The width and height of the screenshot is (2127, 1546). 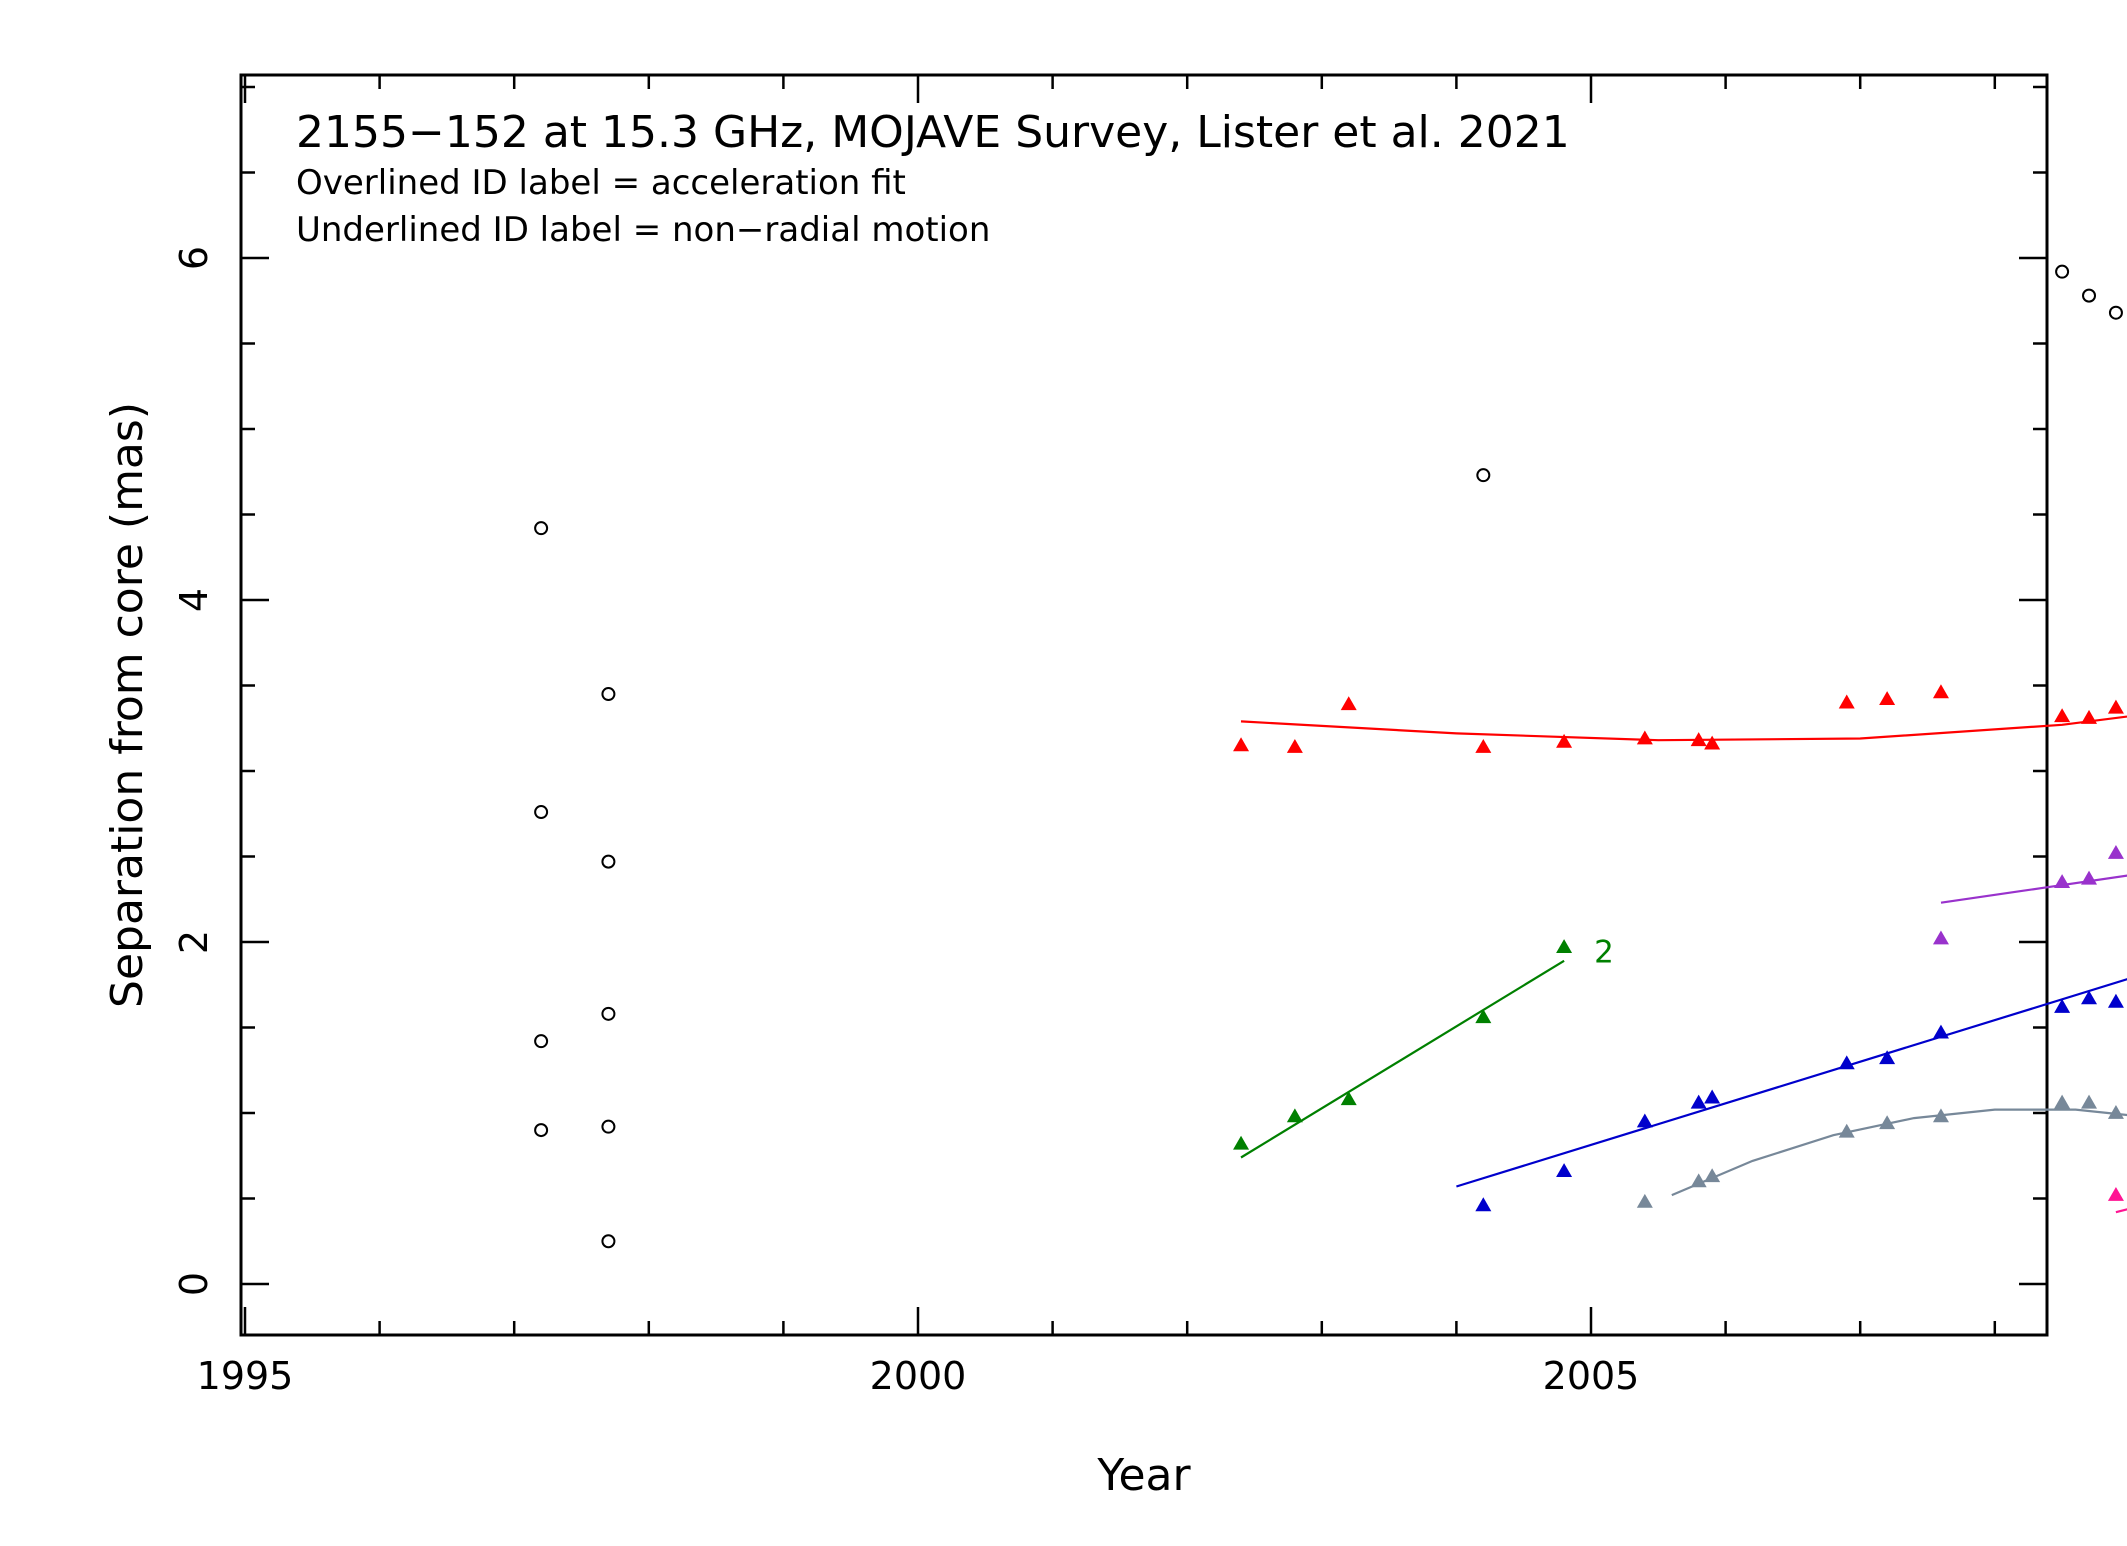 What do you see at coordinates (245, 1376) in the screenshot?
I see `x-tick-label: 1995` at bounding box center [245, 1376].